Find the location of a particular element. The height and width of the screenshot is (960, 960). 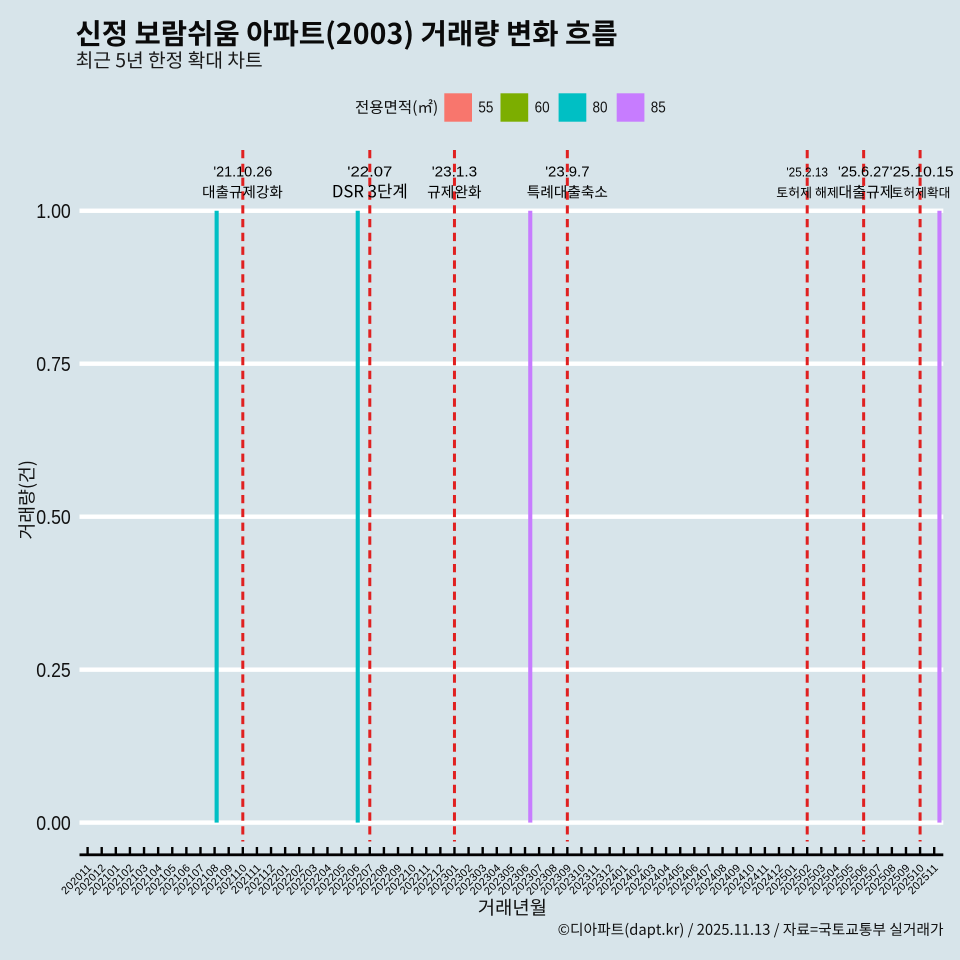

svg-text: '25.2.13 is located at coordinates (807, 173).